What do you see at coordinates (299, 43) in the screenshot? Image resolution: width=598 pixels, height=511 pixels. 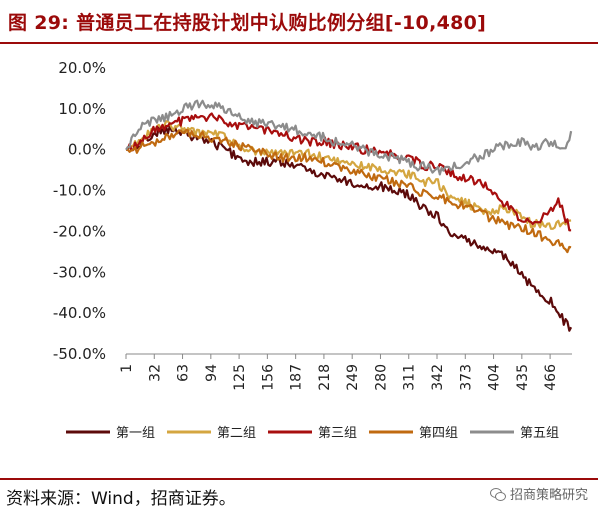 I see `title-divider` at bounding box center [299, 43].